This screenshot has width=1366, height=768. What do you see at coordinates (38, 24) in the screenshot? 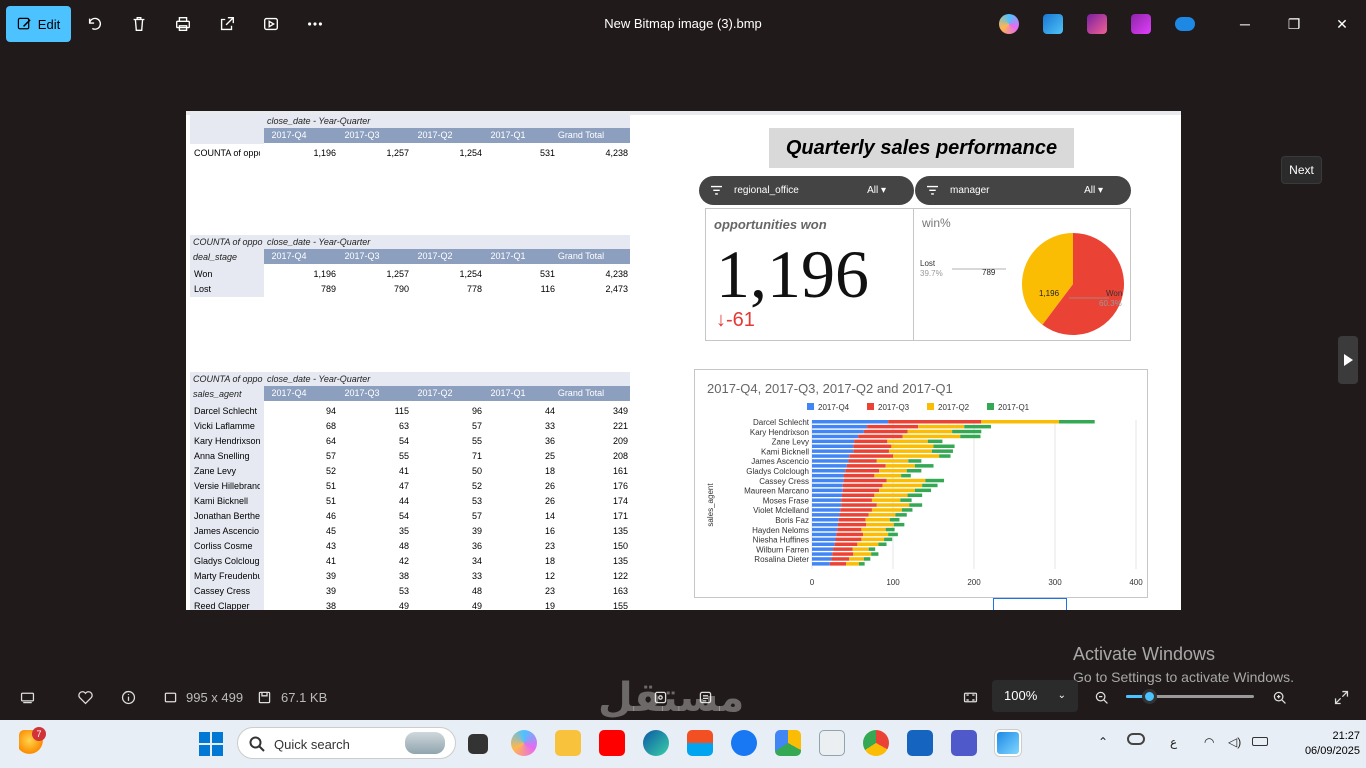
I see `edit-button: Edit` at bounding box center [38, 24].